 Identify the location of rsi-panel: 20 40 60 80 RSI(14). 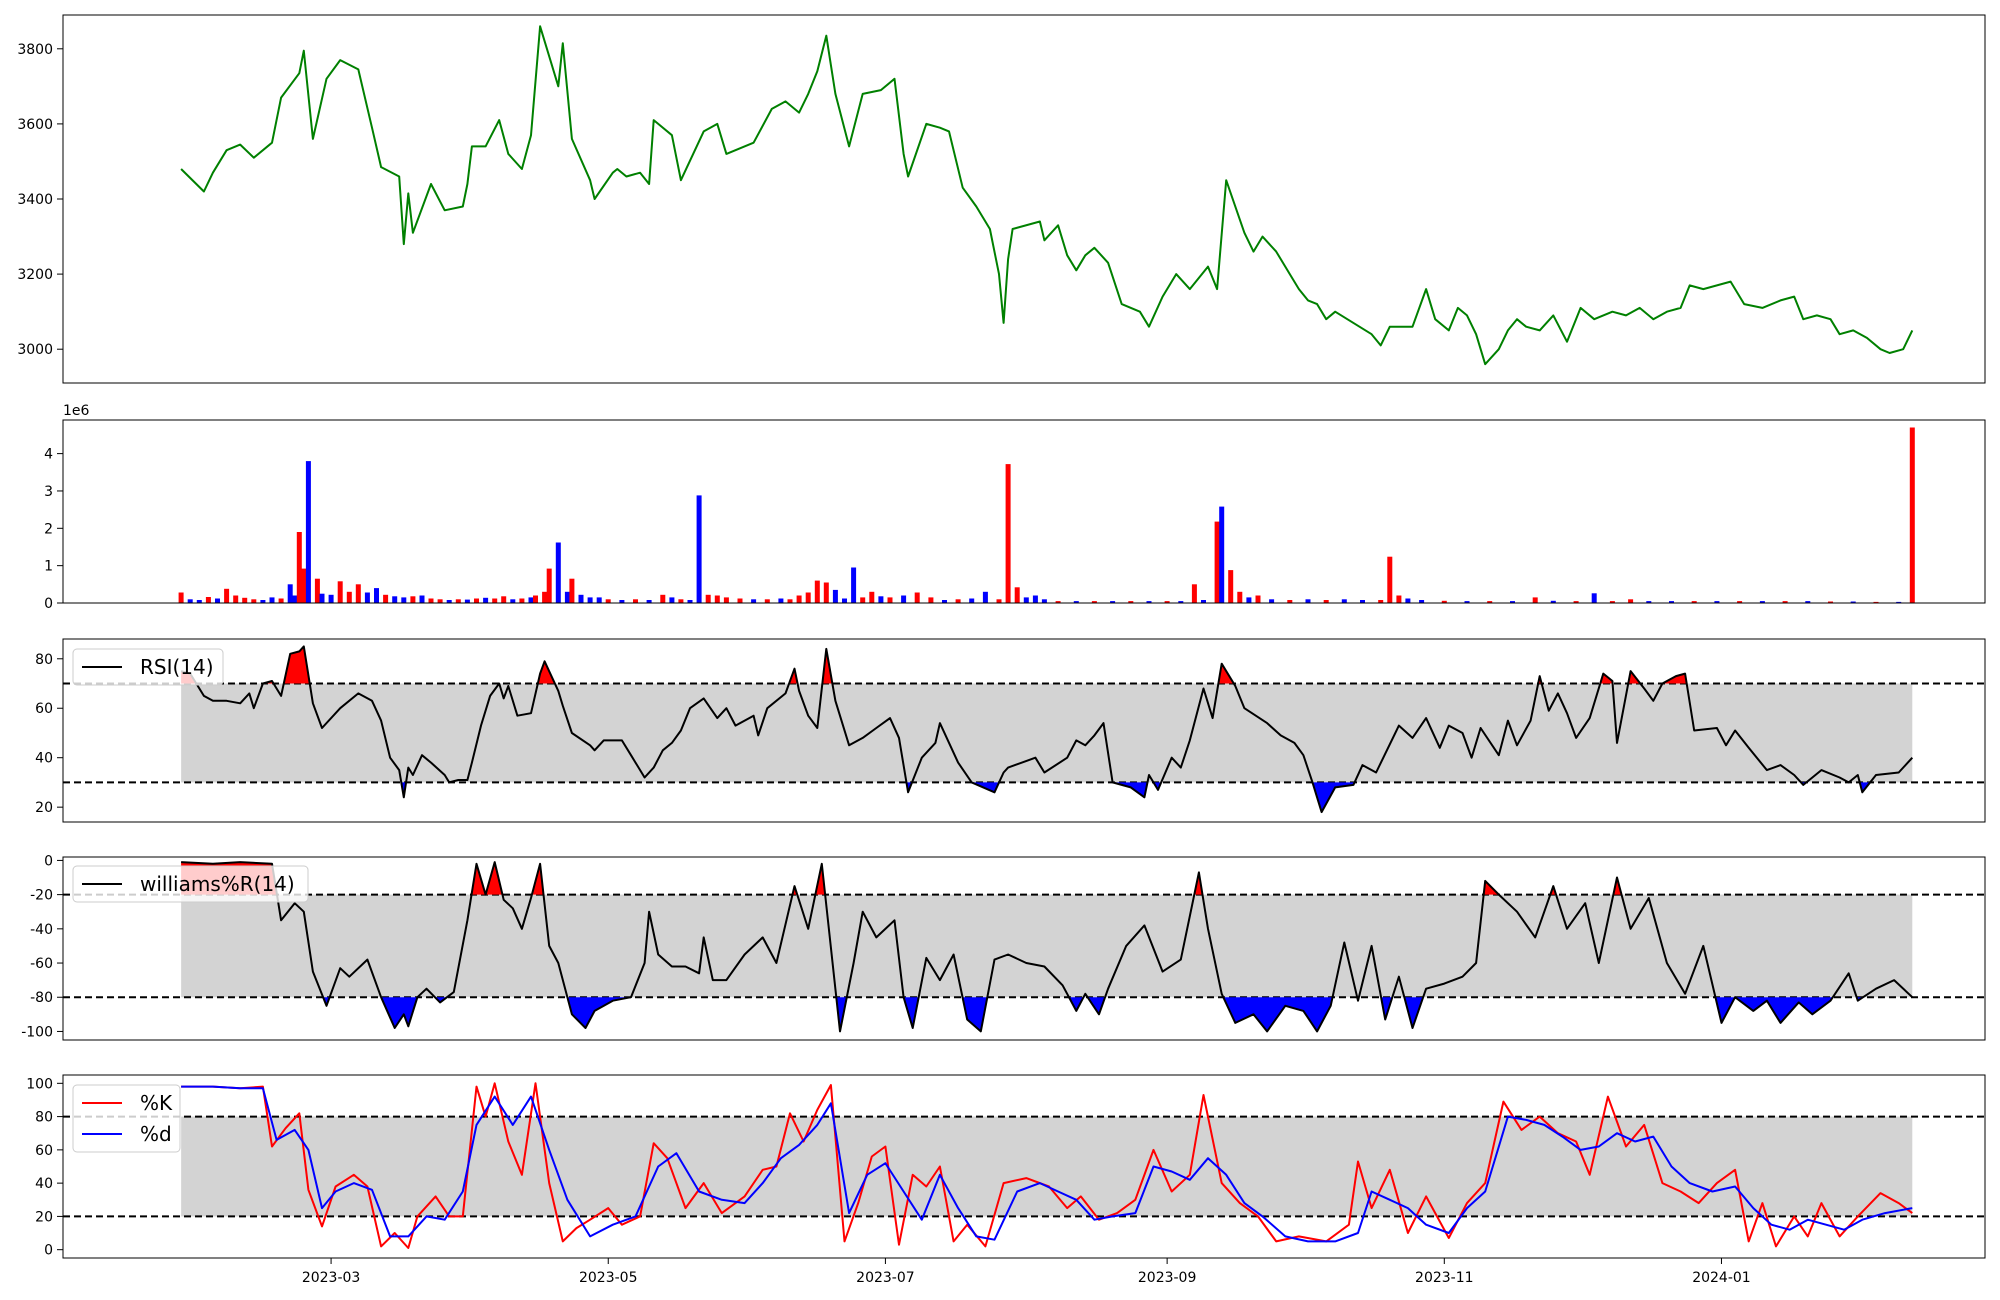
(1010, 730).